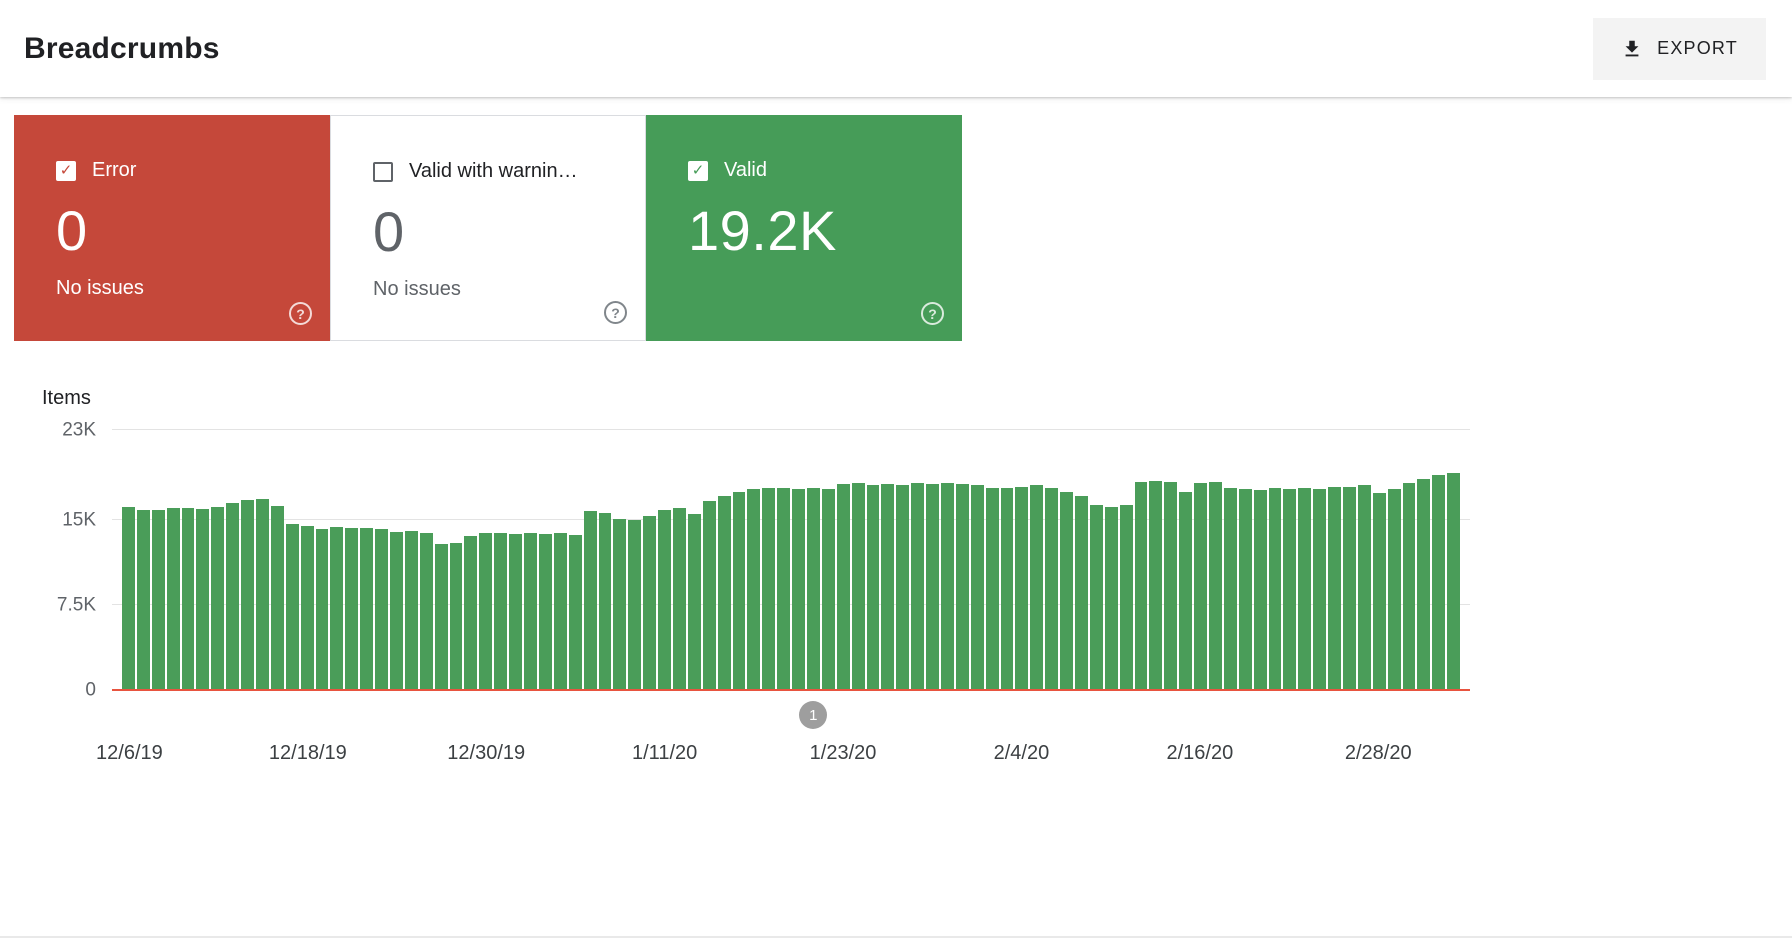 This screenshot has width=1792, height=938. I want to click on valid-card: ✓ Valid 19.2K ?, so click(804, 228).